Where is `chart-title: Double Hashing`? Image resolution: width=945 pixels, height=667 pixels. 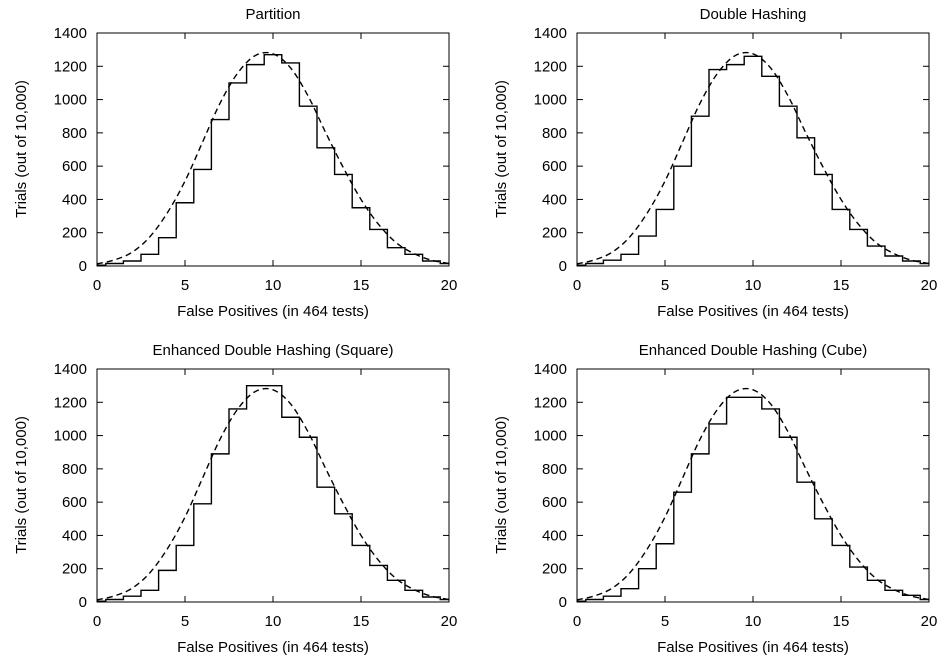 chart-title: Double Hashing is located at coordinates (753, 14).